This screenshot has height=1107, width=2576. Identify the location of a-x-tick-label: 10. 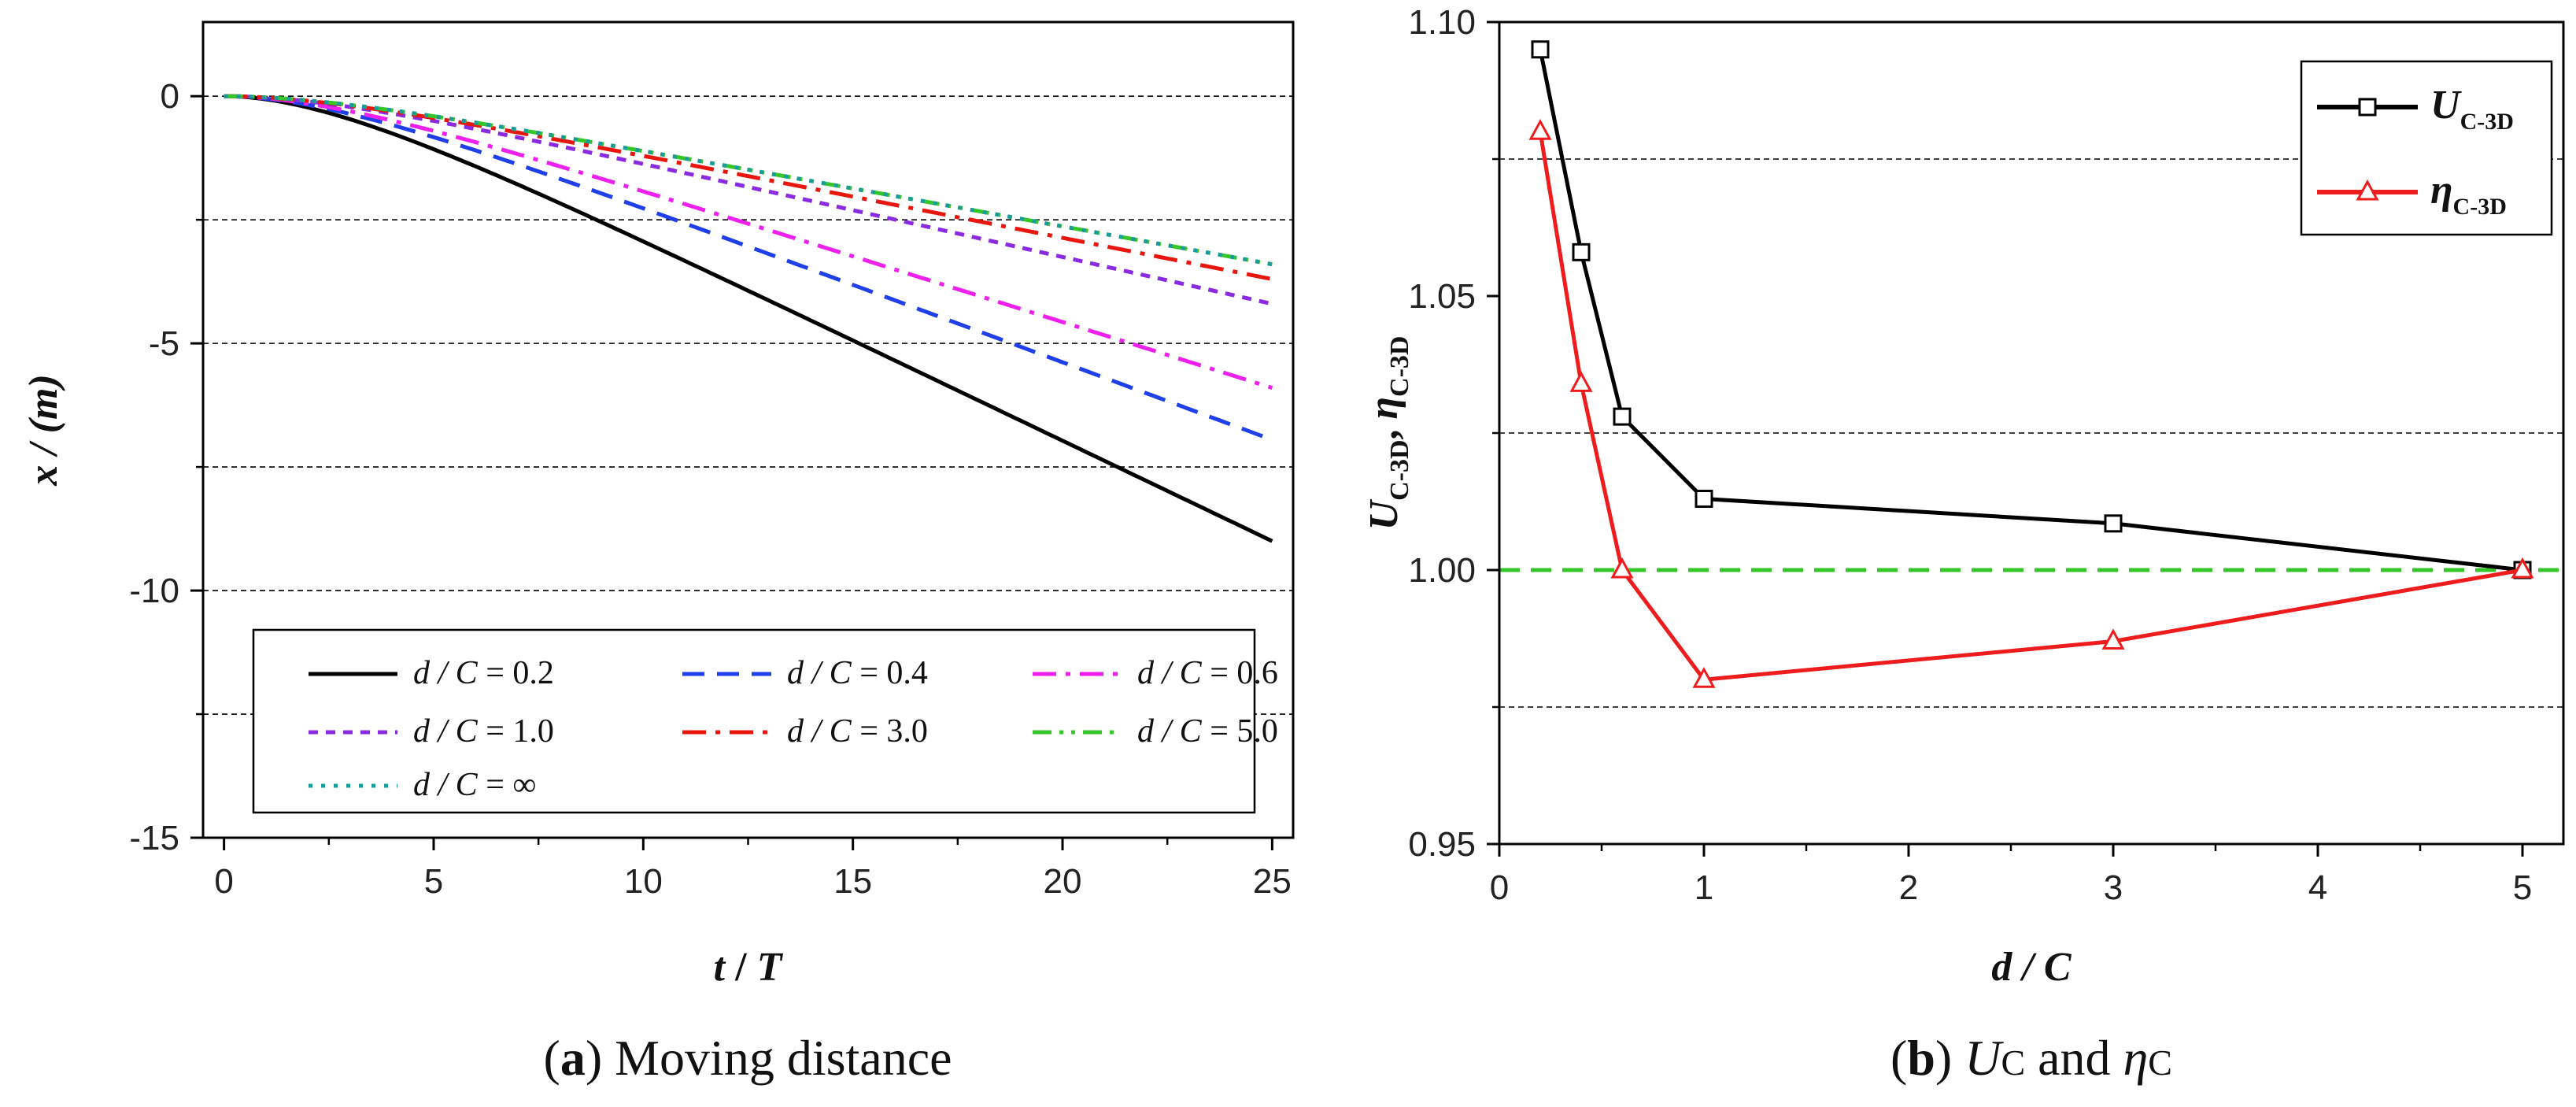
(643, 881).